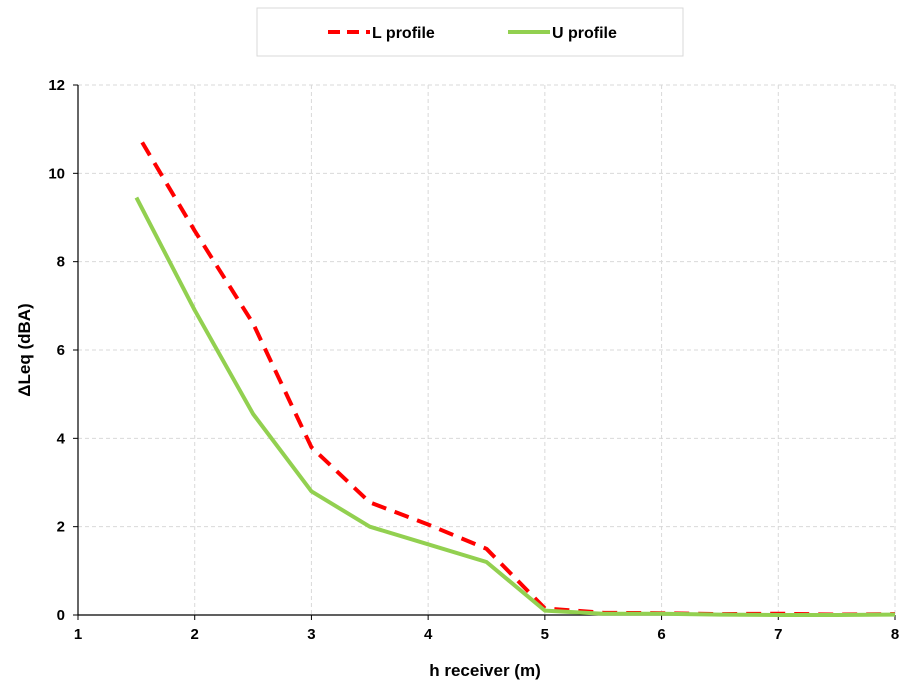 This screenshot has height=688, width=900. Describe the element at coordinates (545, 634) in the screenshot. I see `x-tick-label: 5` at that location.